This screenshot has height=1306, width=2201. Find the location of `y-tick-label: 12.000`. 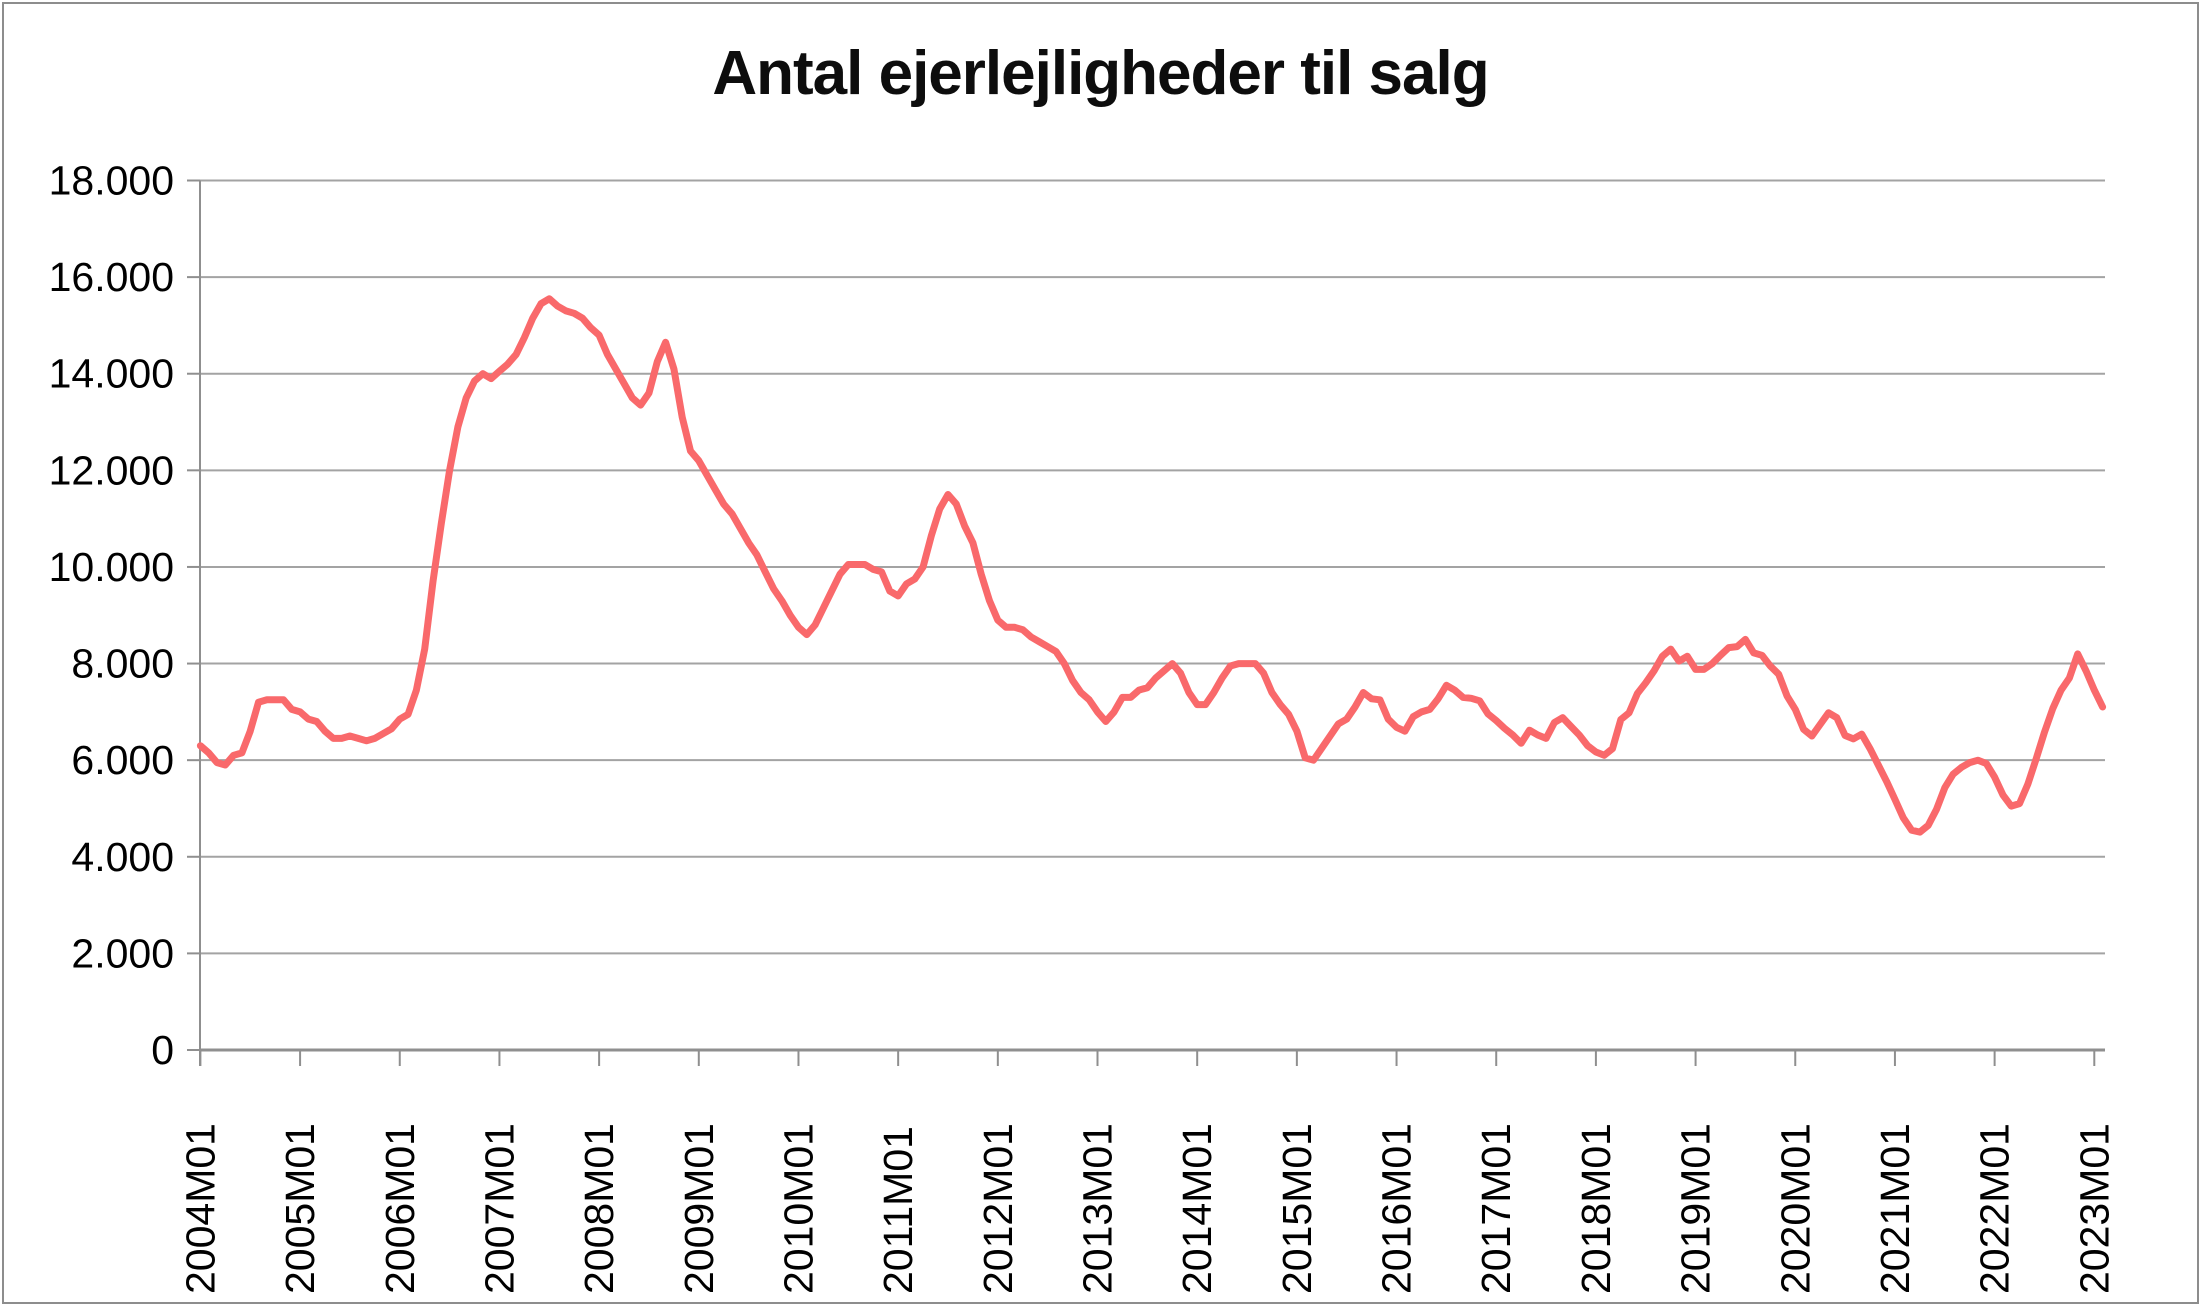

y-tick-label: 12.000 is located at coordinates (111, 470).